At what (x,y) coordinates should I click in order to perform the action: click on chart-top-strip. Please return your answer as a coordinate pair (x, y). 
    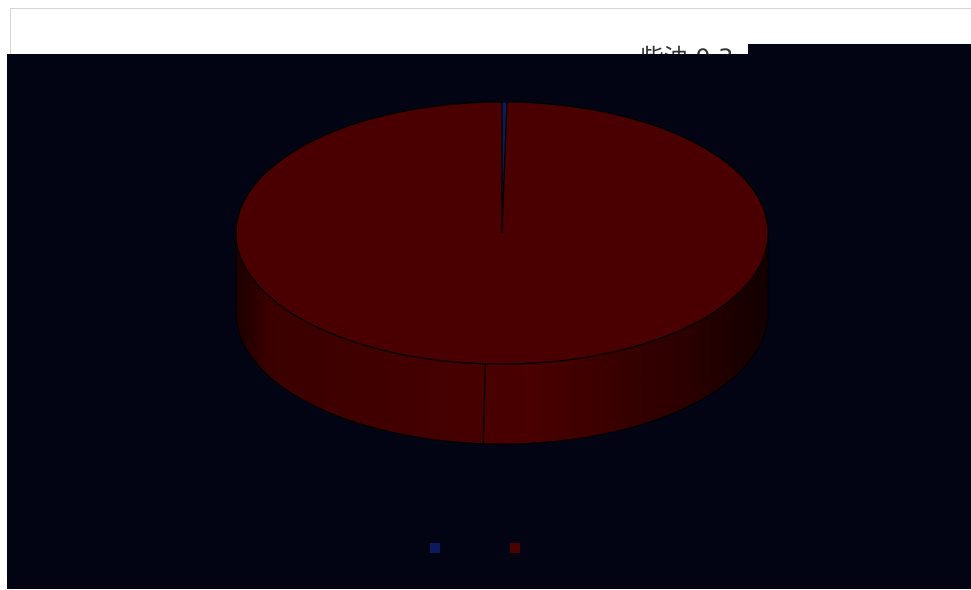
    Looking at the image, I should click on (859, 50).